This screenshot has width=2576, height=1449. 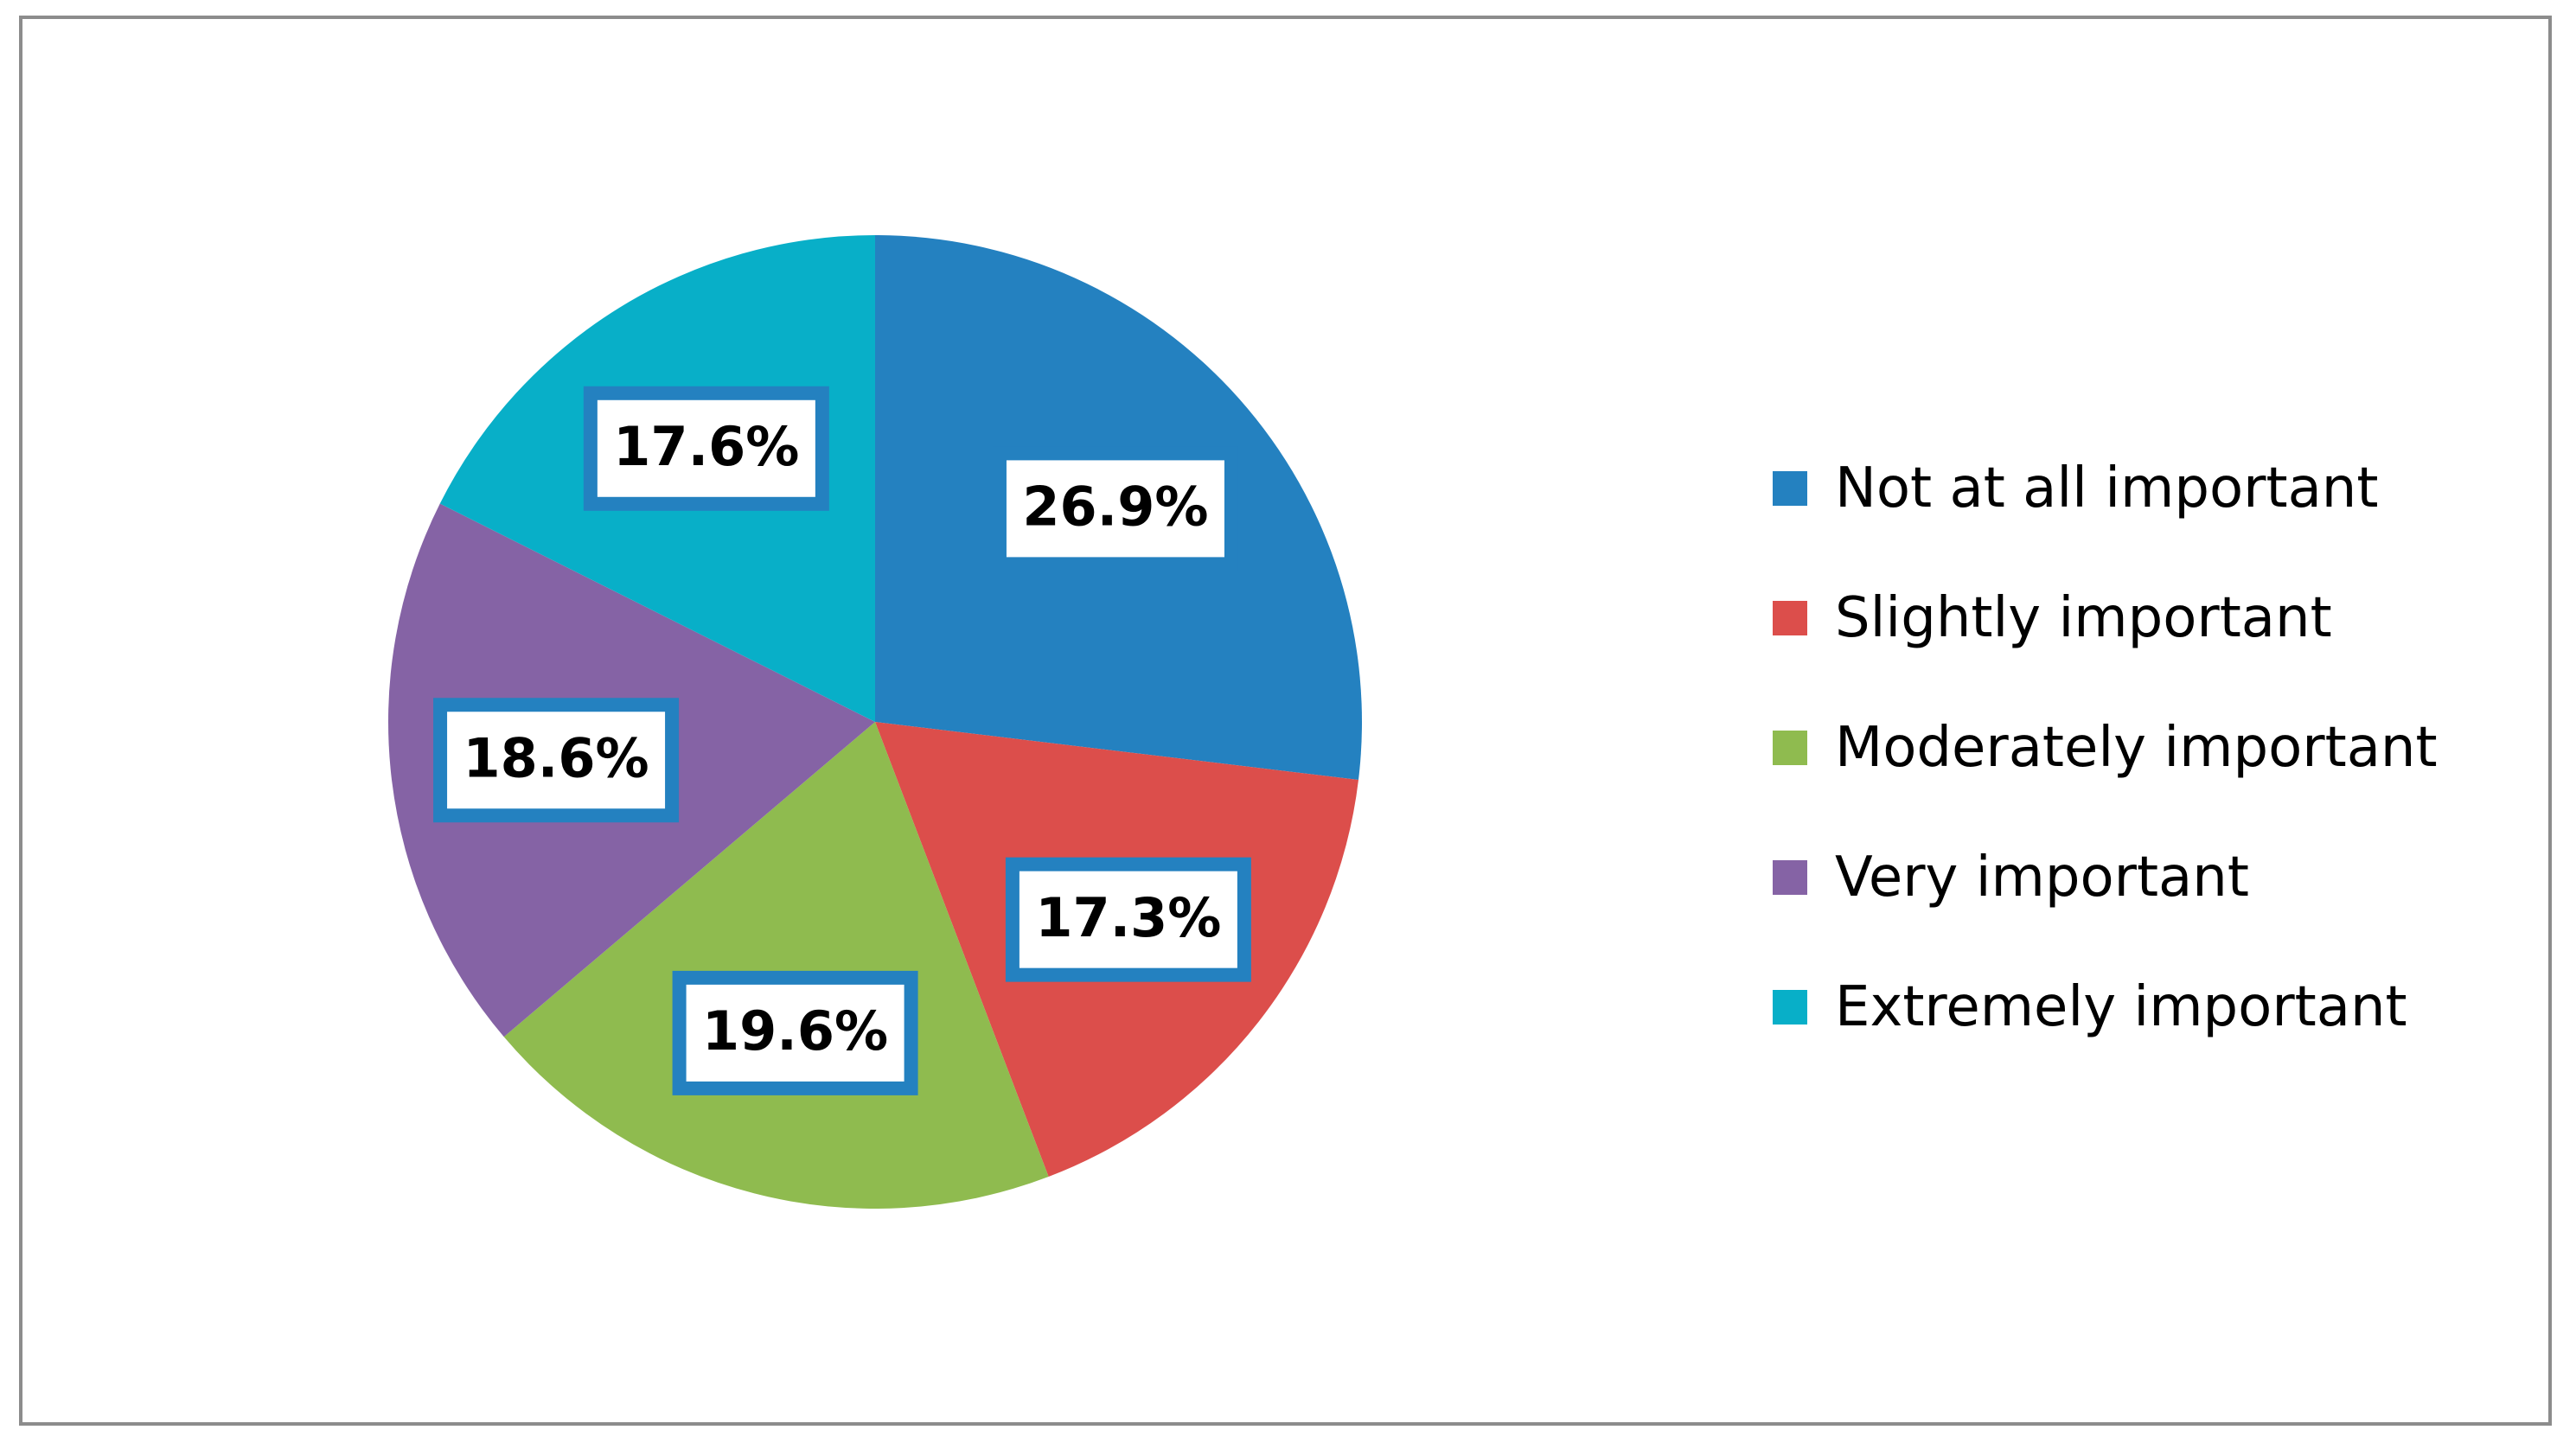 I want to click on legend-item-moderately-important: Moderately important, so click(x=2106, y=748).